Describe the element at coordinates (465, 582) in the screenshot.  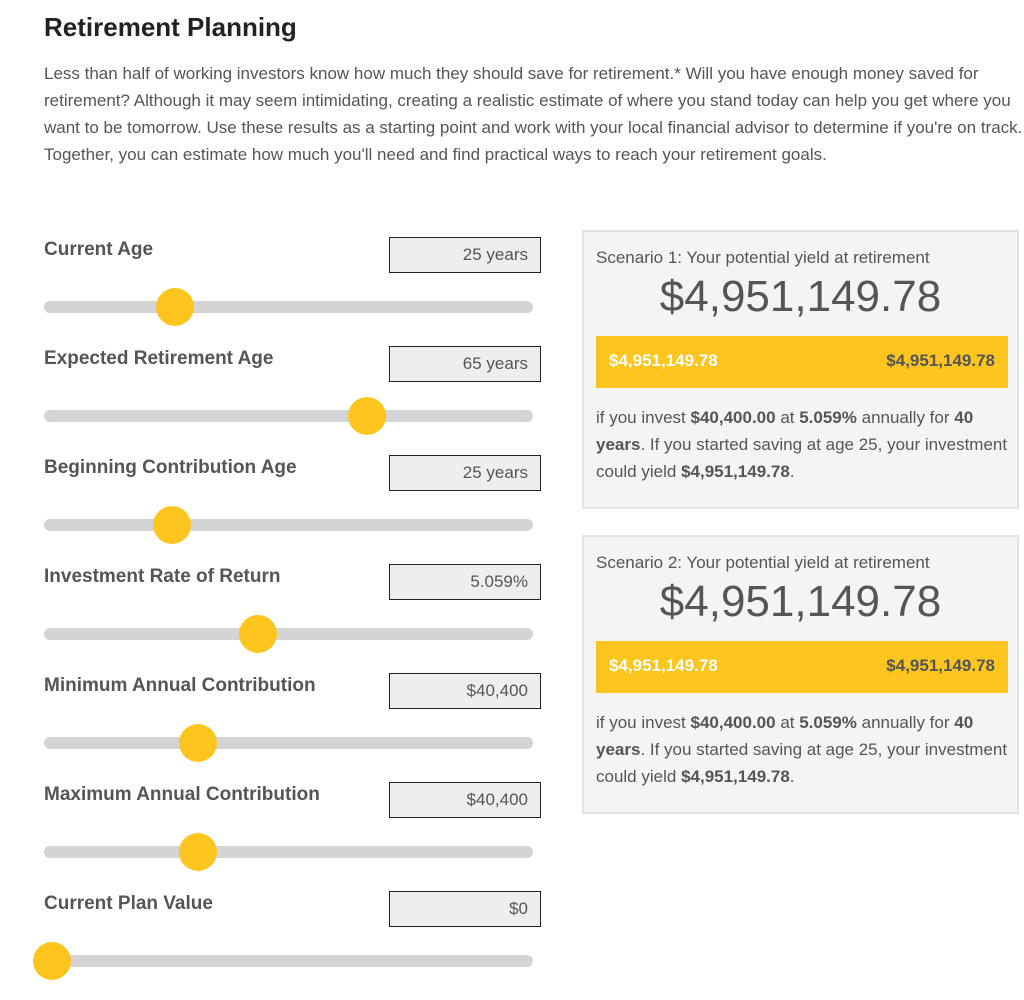
I see `investment-rate-of-return-input: 5.059%` at that location.